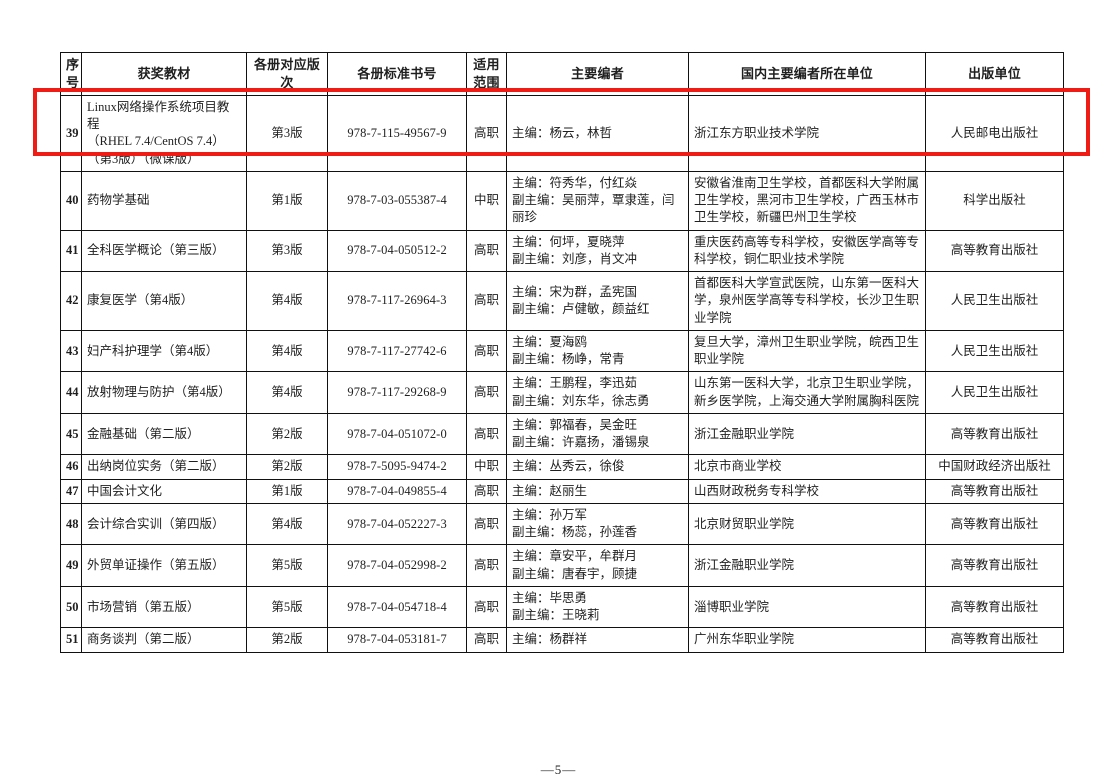 The image size is (1117, 783). What do you see at coordinates (72, 392) in the screenshot?
I see `cell-seq-line1: 44` at bounding box center [72, 392].